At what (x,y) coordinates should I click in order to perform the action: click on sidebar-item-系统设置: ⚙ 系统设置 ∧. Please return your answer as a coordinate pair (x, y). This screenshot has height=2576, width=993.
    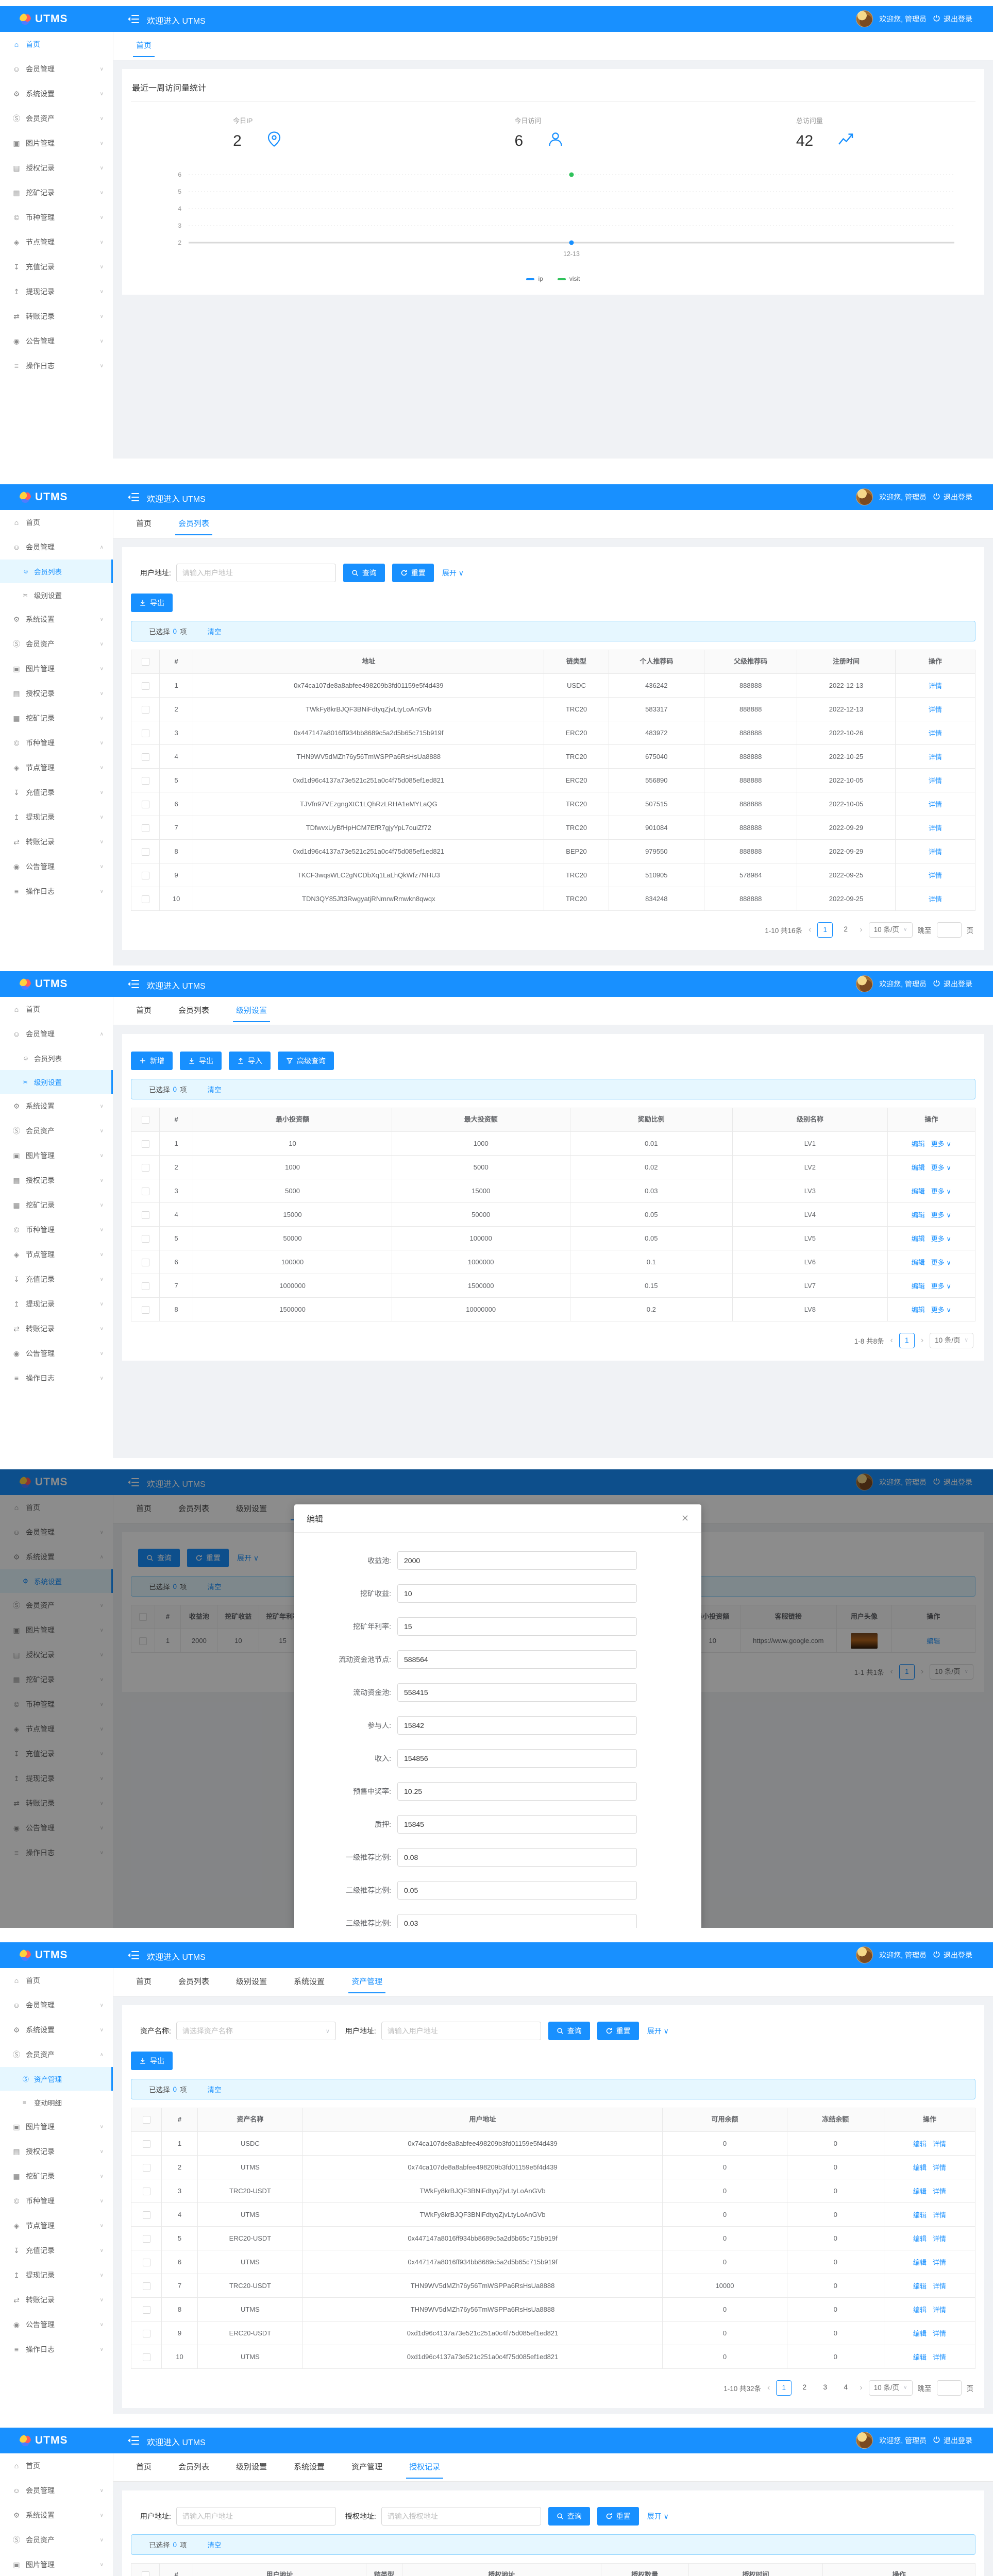
    Looking at the image, I should click on (58, 1557).